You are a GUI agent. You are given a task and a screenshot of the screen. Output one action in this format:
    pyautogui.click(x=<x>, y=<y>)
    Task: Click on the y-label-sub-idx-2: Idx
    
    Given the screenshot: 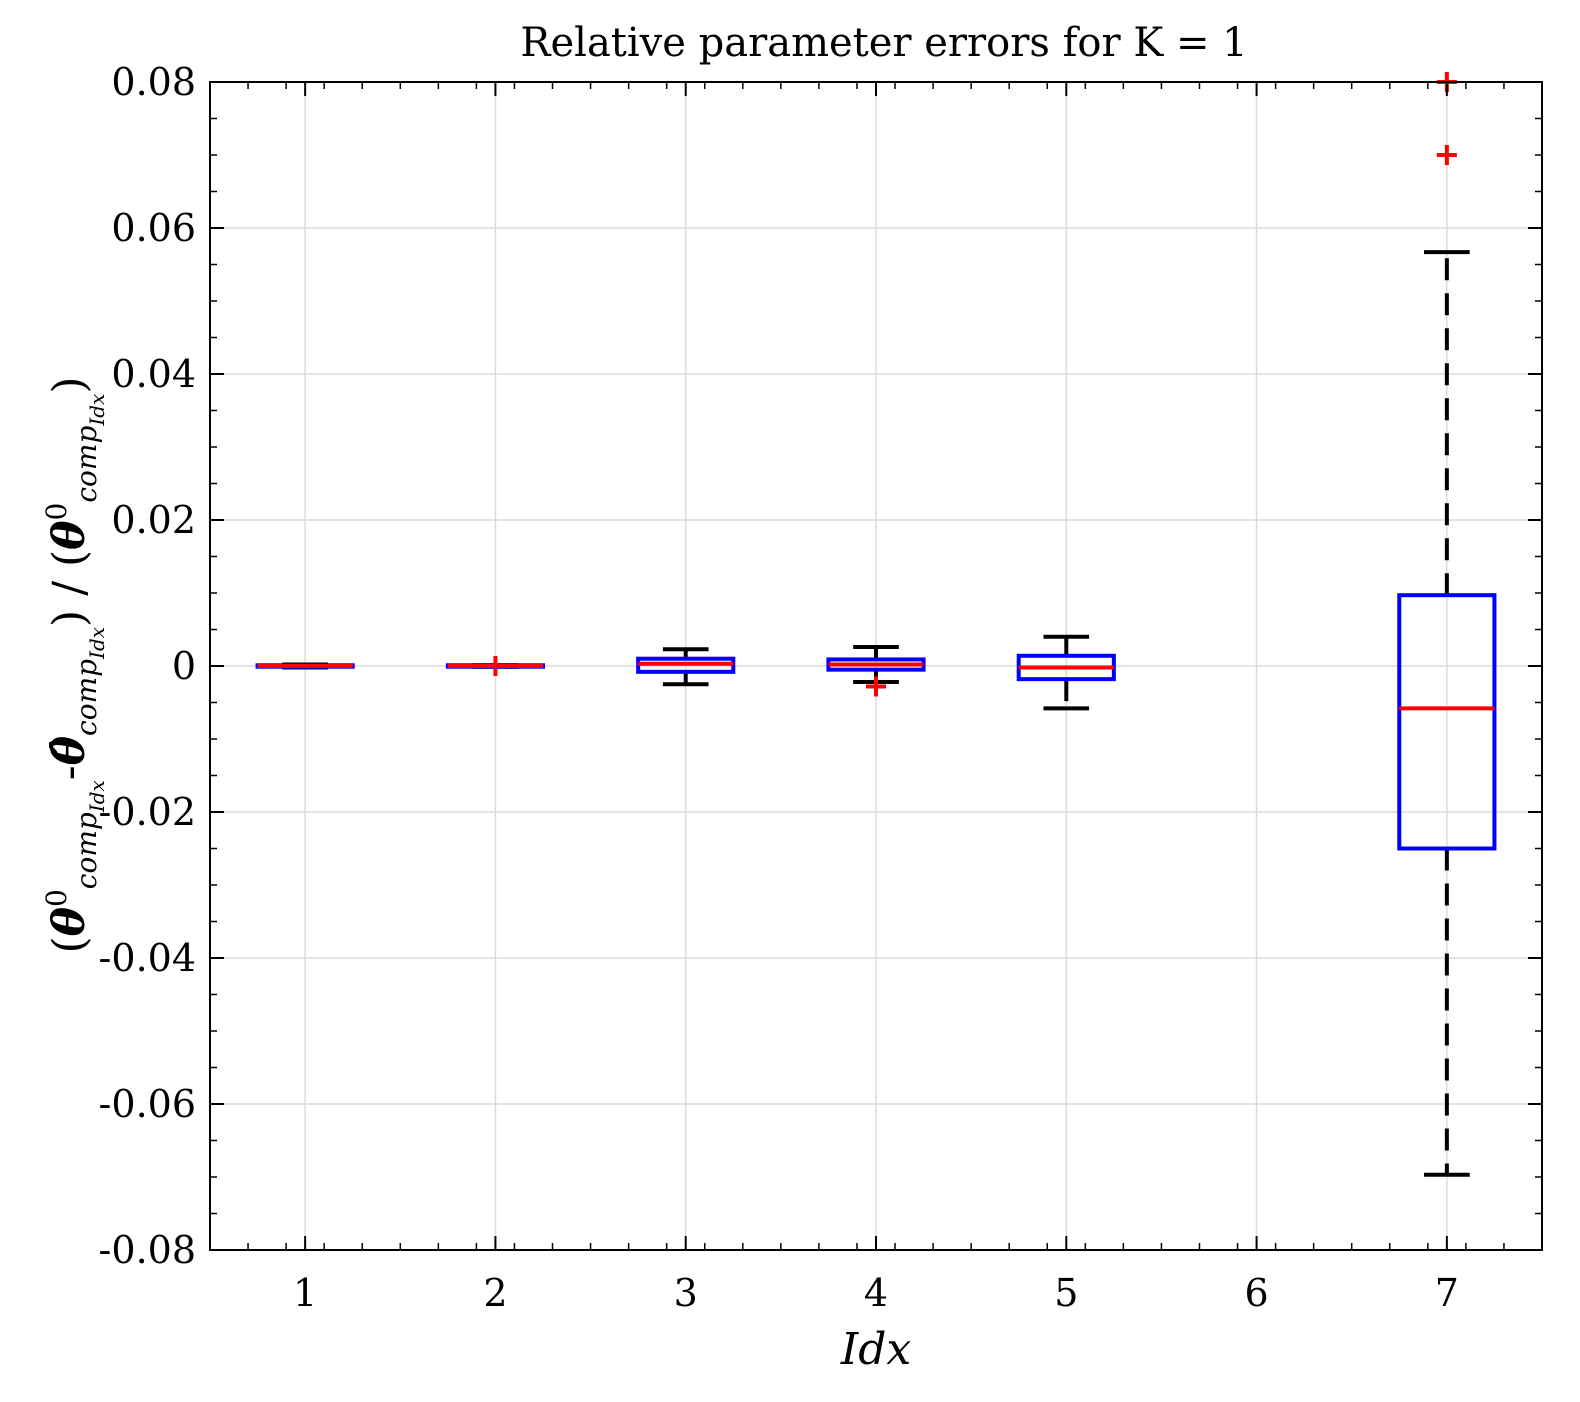 What is the action you would take?
    pyautogui.click(x=97, y=643)
    